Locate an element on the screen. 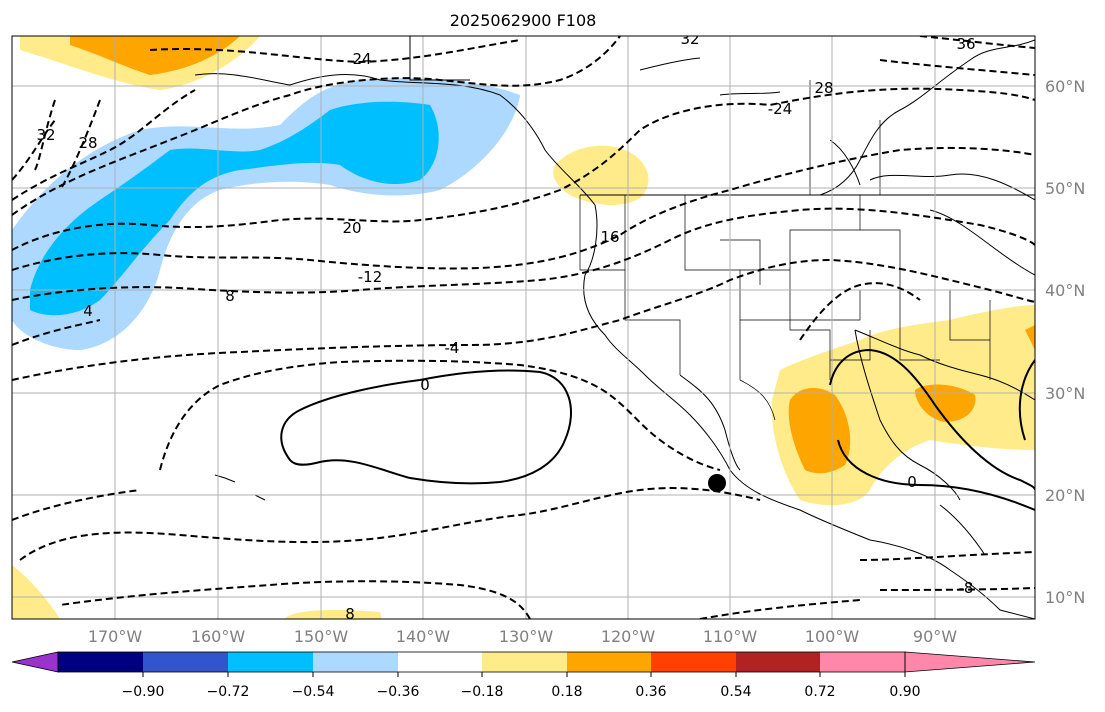 The width and height of the screenshot is (1105, 712). contour-label: -4 is located at coordinates (452, 348).